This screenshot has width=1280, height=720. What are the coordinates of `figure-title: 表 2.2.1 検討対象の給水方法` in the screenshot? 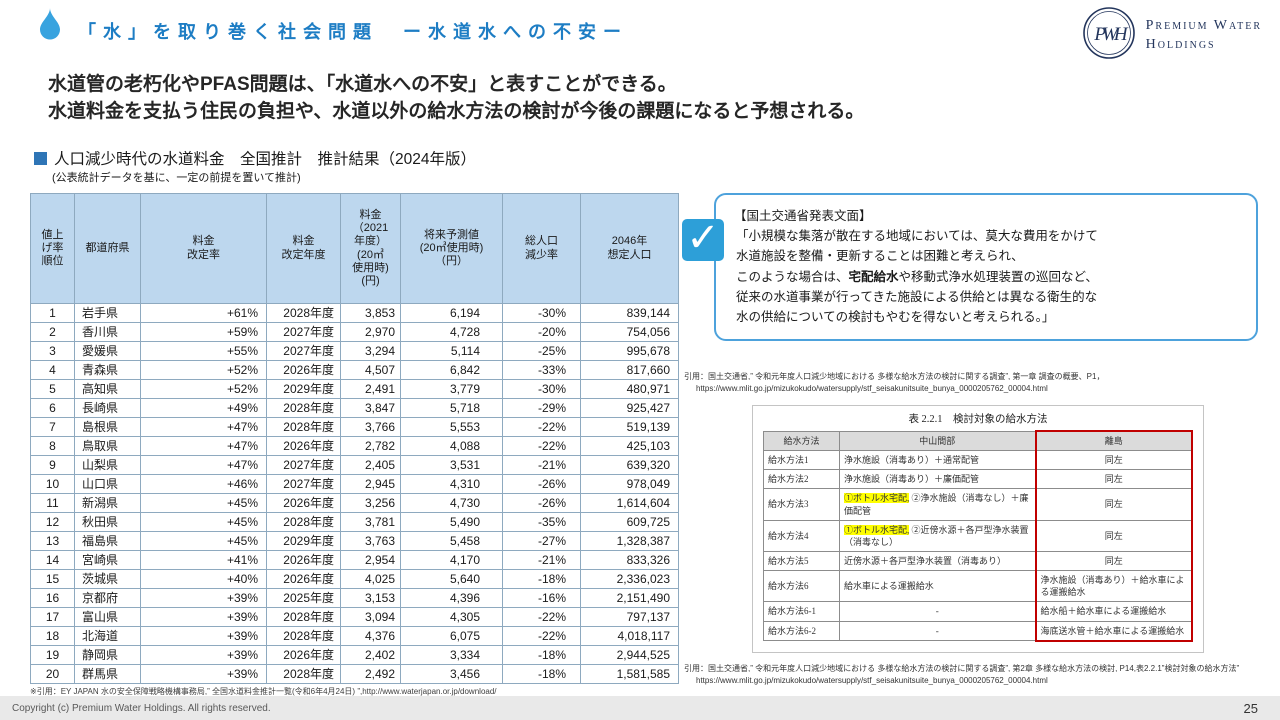 It's located at (978, 419).